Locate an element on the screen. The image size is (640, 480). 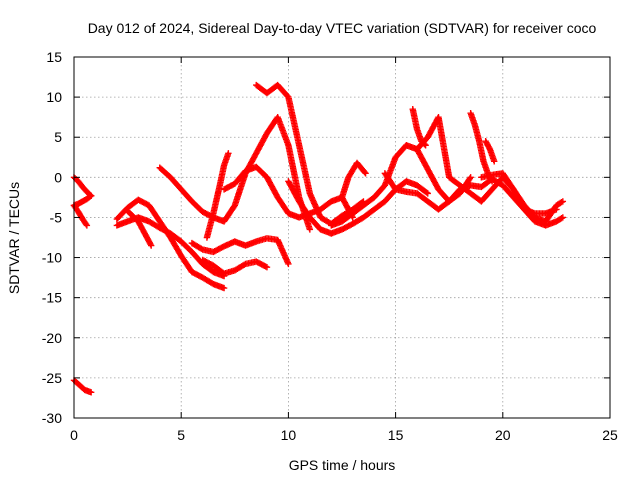
x-tick-label: 15 is located at coordinates (396, 435).